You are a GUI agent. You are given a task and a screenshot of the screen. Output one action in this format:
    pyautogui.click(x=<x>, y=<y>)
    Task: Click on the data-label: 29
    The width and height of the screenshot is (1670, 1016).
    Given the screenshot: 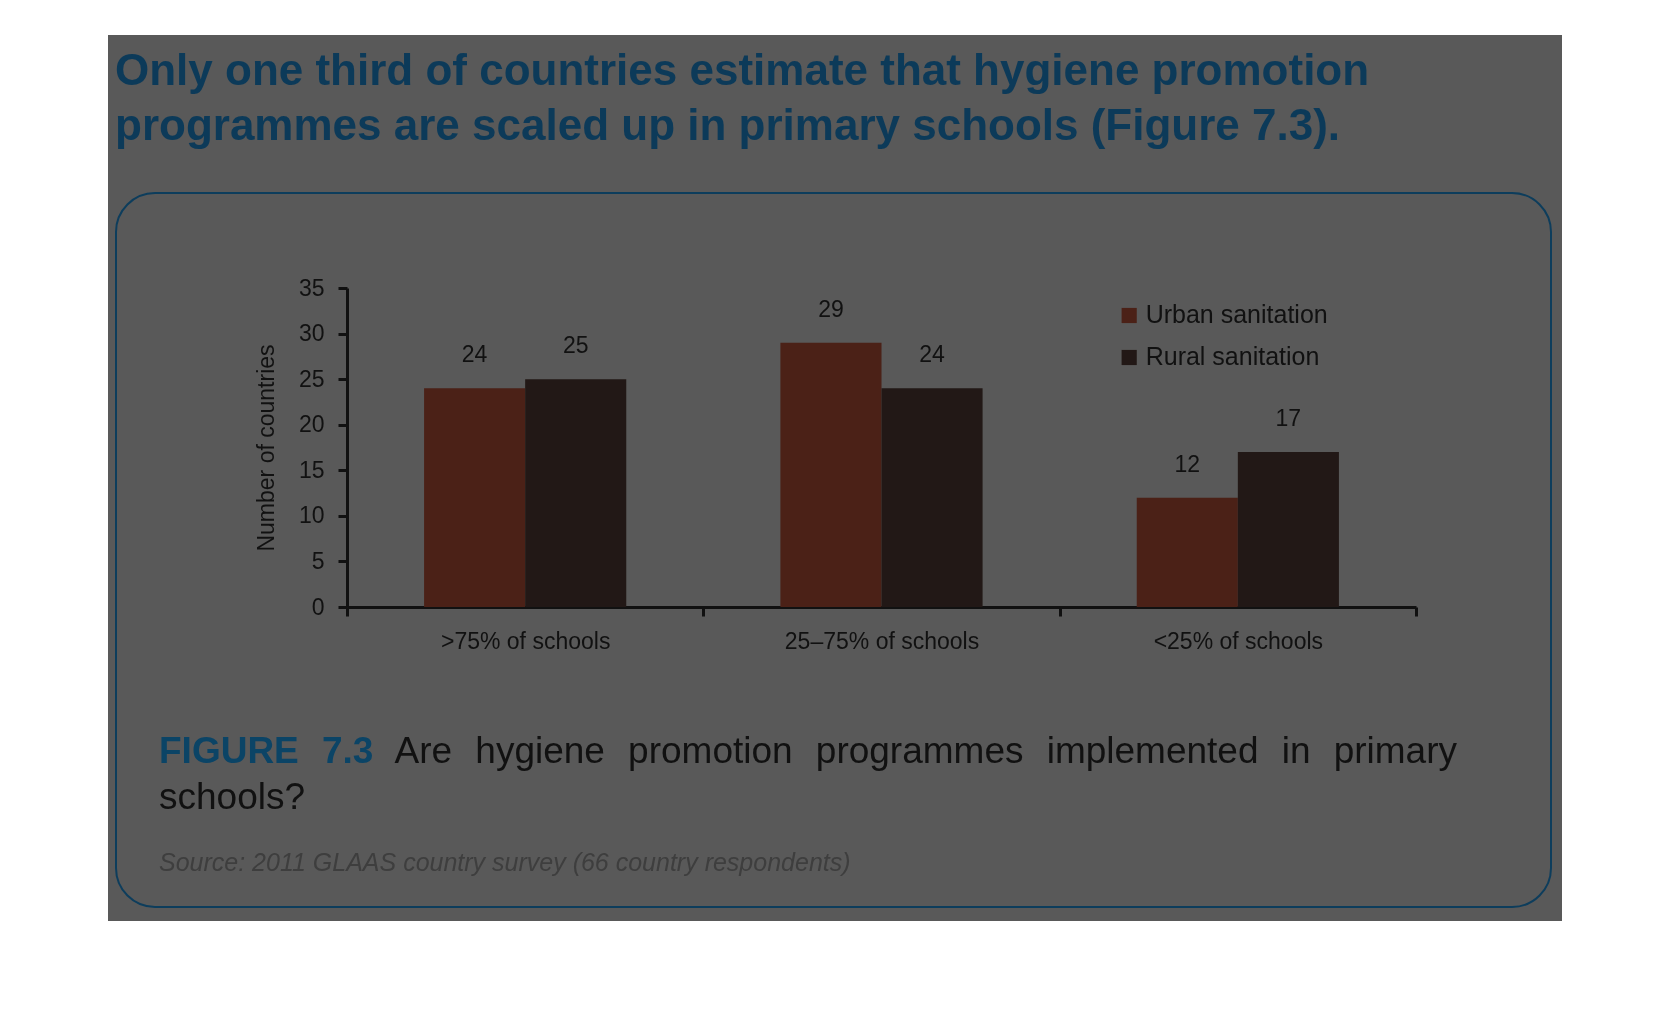 What is the action you would take?
    pyautogui.click(x=831, y=308)
    